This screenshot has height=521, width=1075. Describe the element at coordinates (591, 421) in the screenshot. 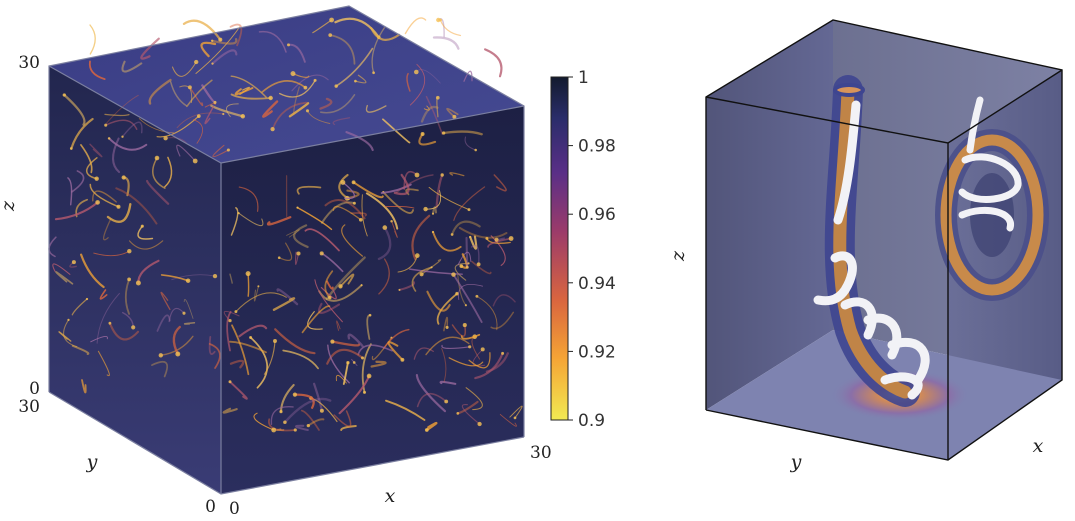

I see `colorbar-tick-label: 0.9` at that location.